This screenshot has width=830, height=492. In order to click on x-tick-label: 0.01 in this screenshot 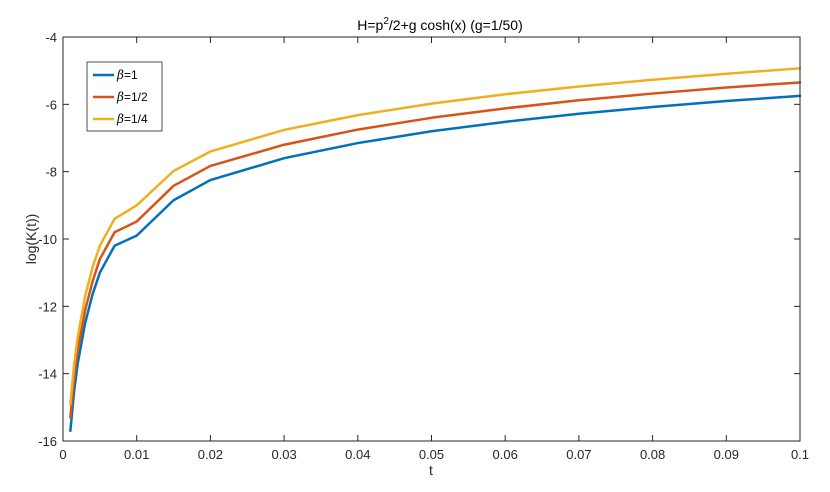, I will do `click(136, 454)`.